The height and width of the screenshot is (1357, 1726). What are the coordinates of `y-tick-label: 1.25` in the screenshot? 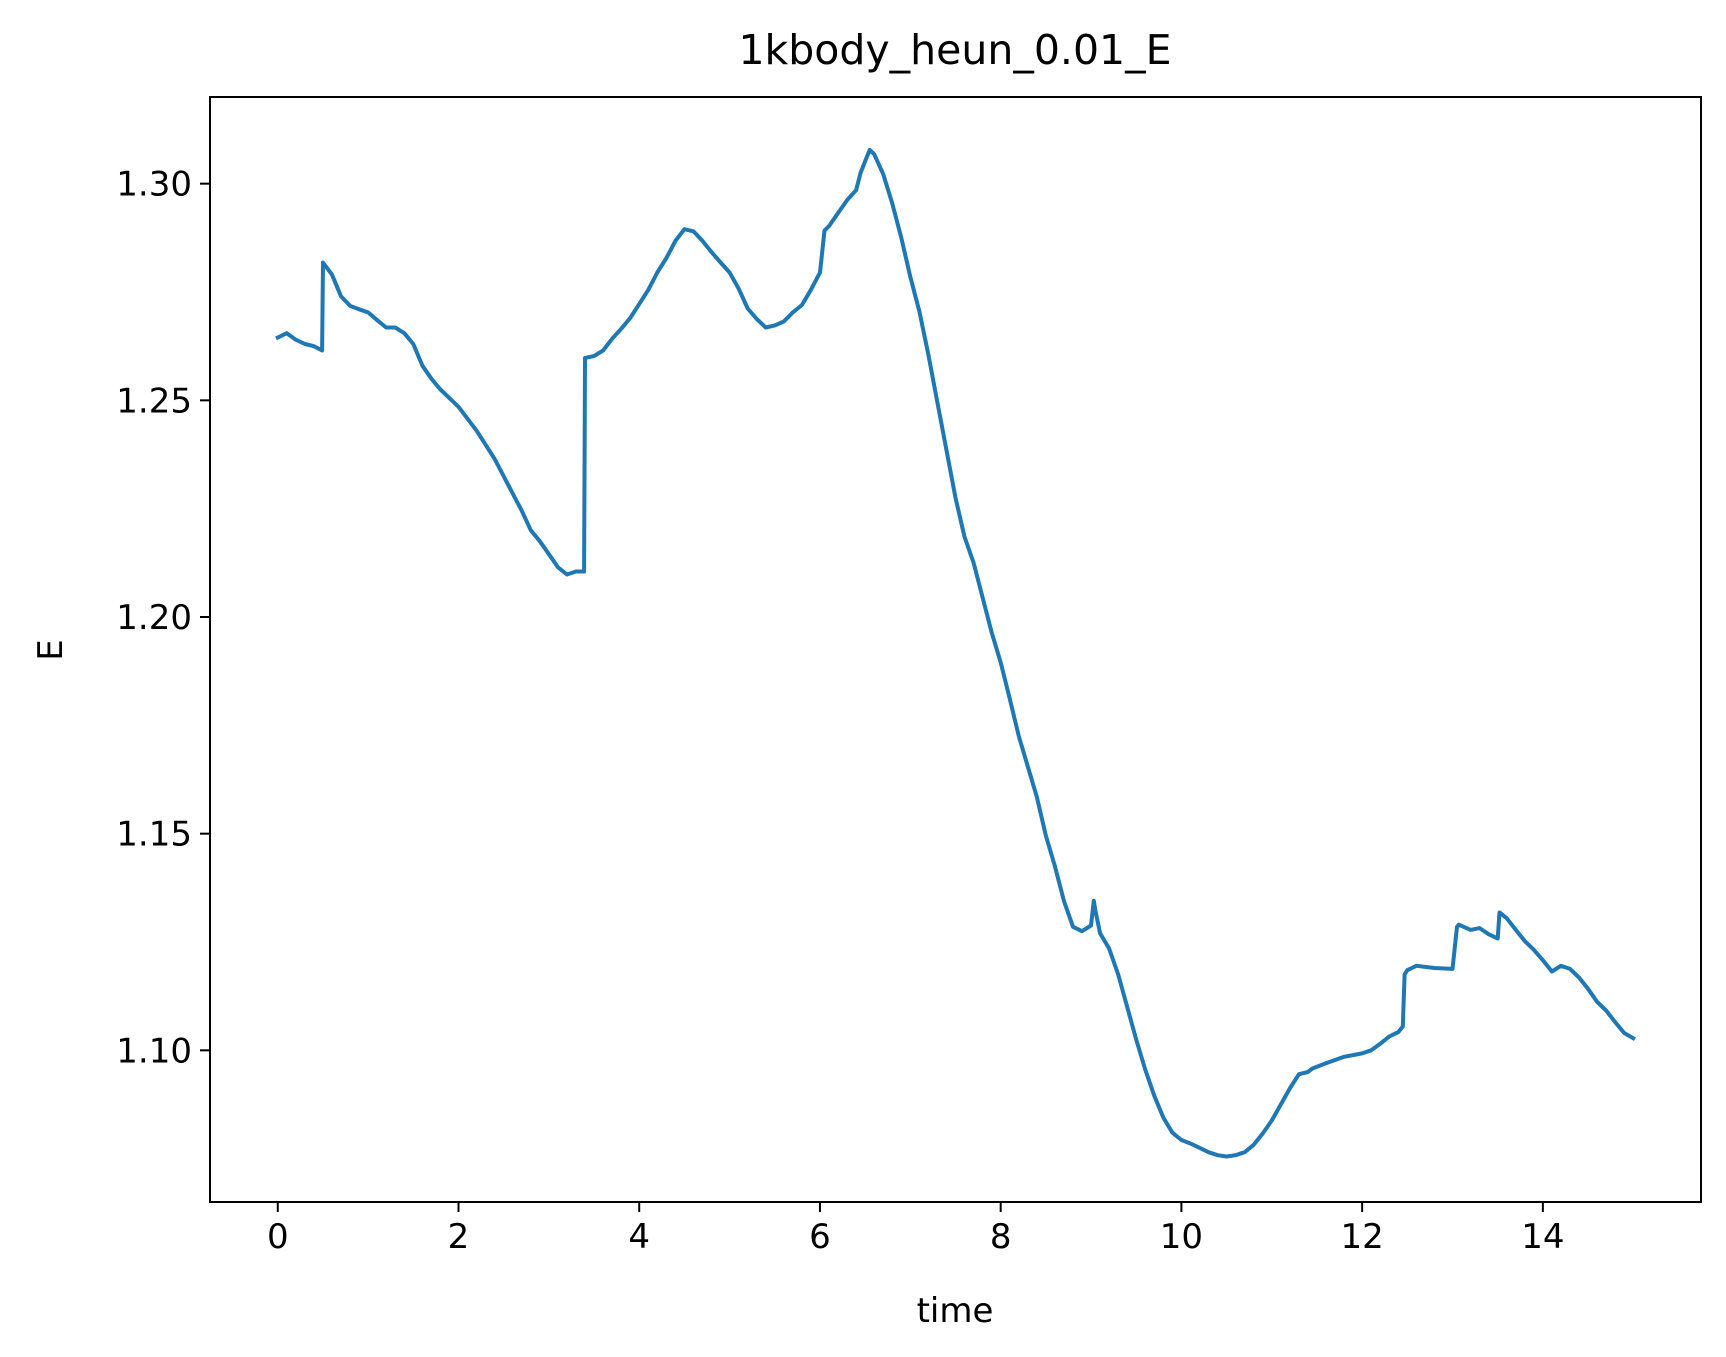 It's located at (154, 401).